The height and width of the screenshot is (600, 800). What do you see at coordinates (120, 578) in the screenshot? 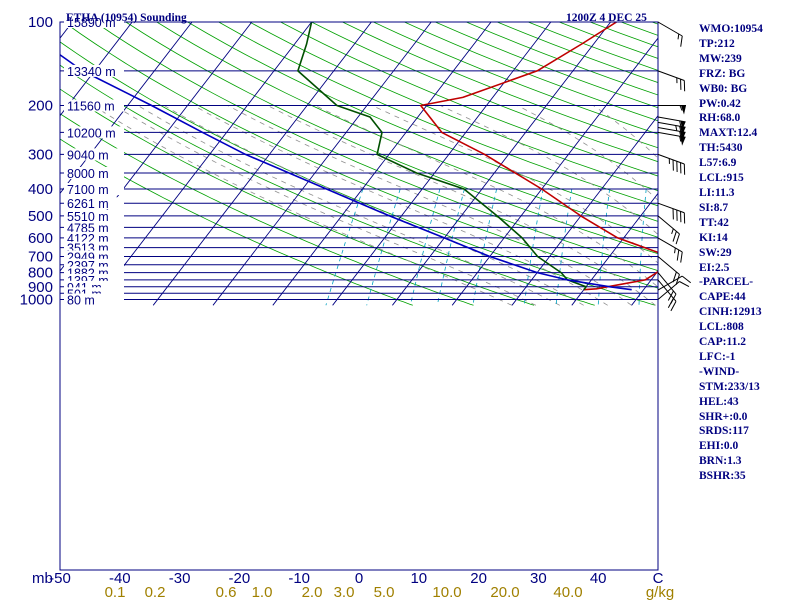
I see `temp-tick-label: -40` at bounding box center [120, 578].